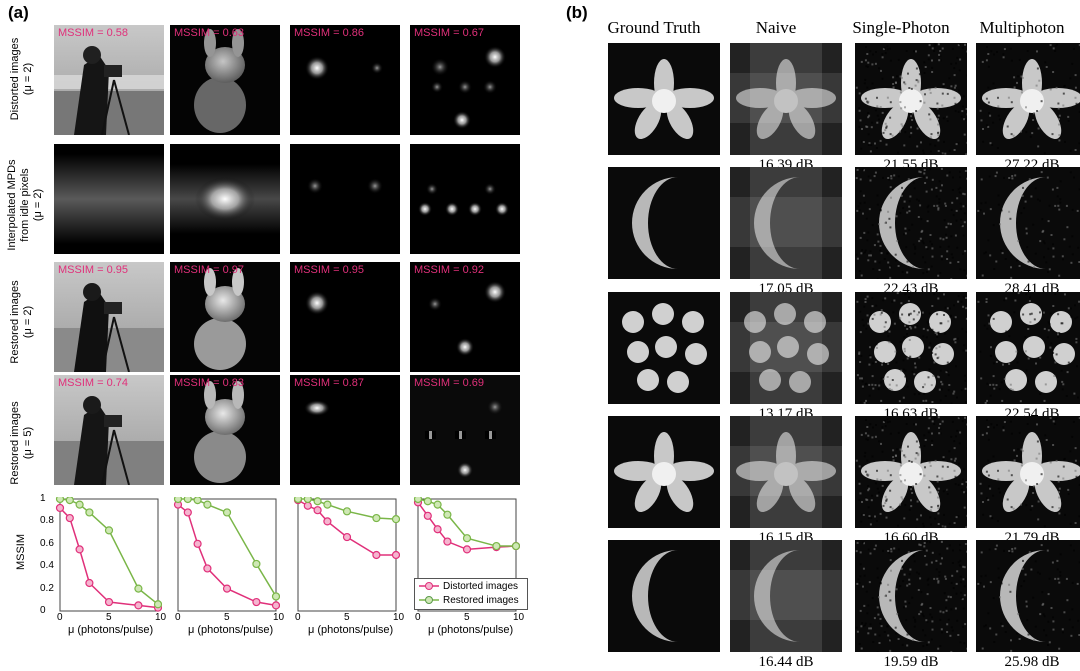 The image size is (1080, 671). I want to click on psnr-value: 16.44 dB, so click(786, 662).